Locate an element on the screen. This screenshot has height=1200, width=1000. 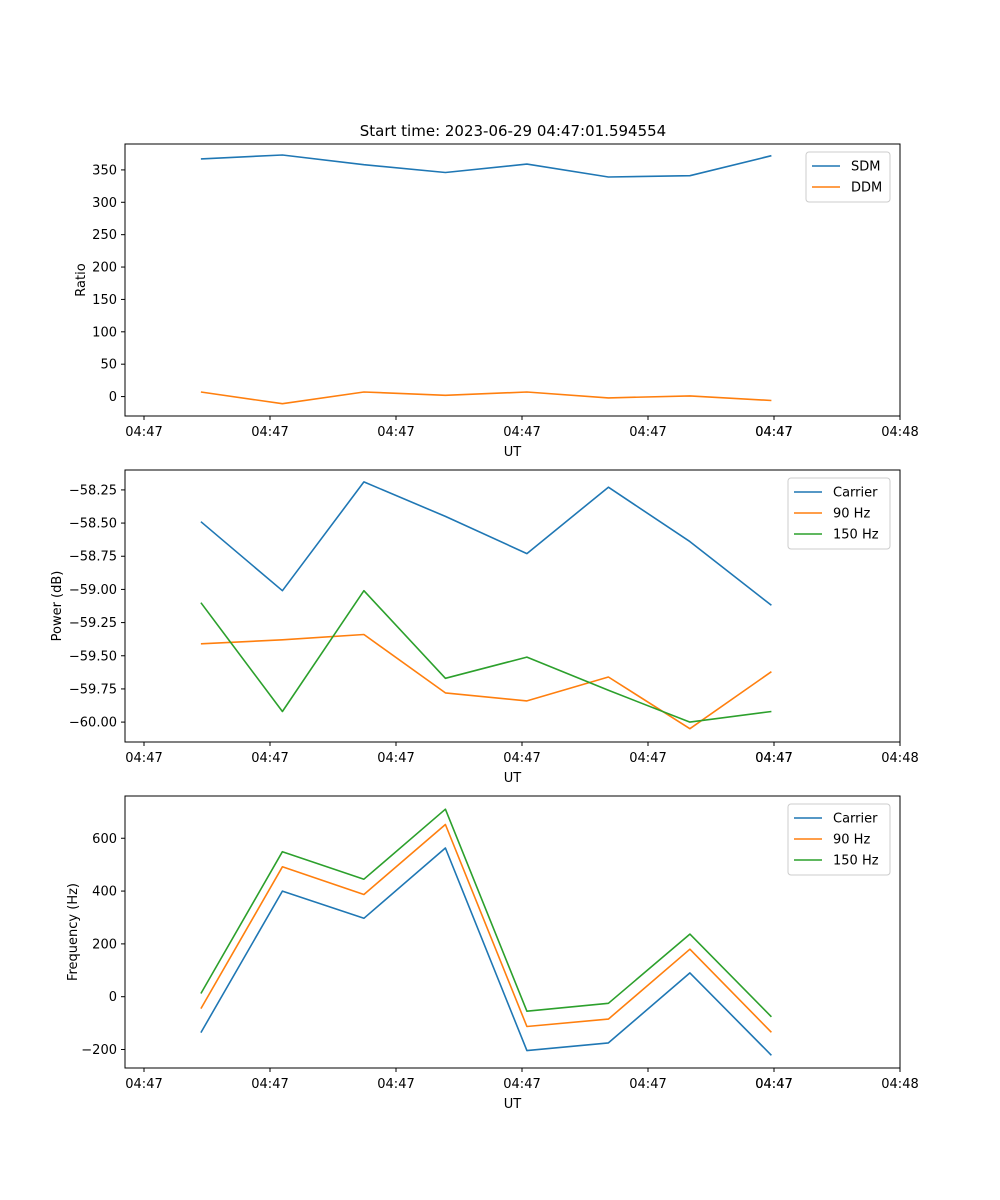
series-line-ddm is located at coordinates (486, 398).